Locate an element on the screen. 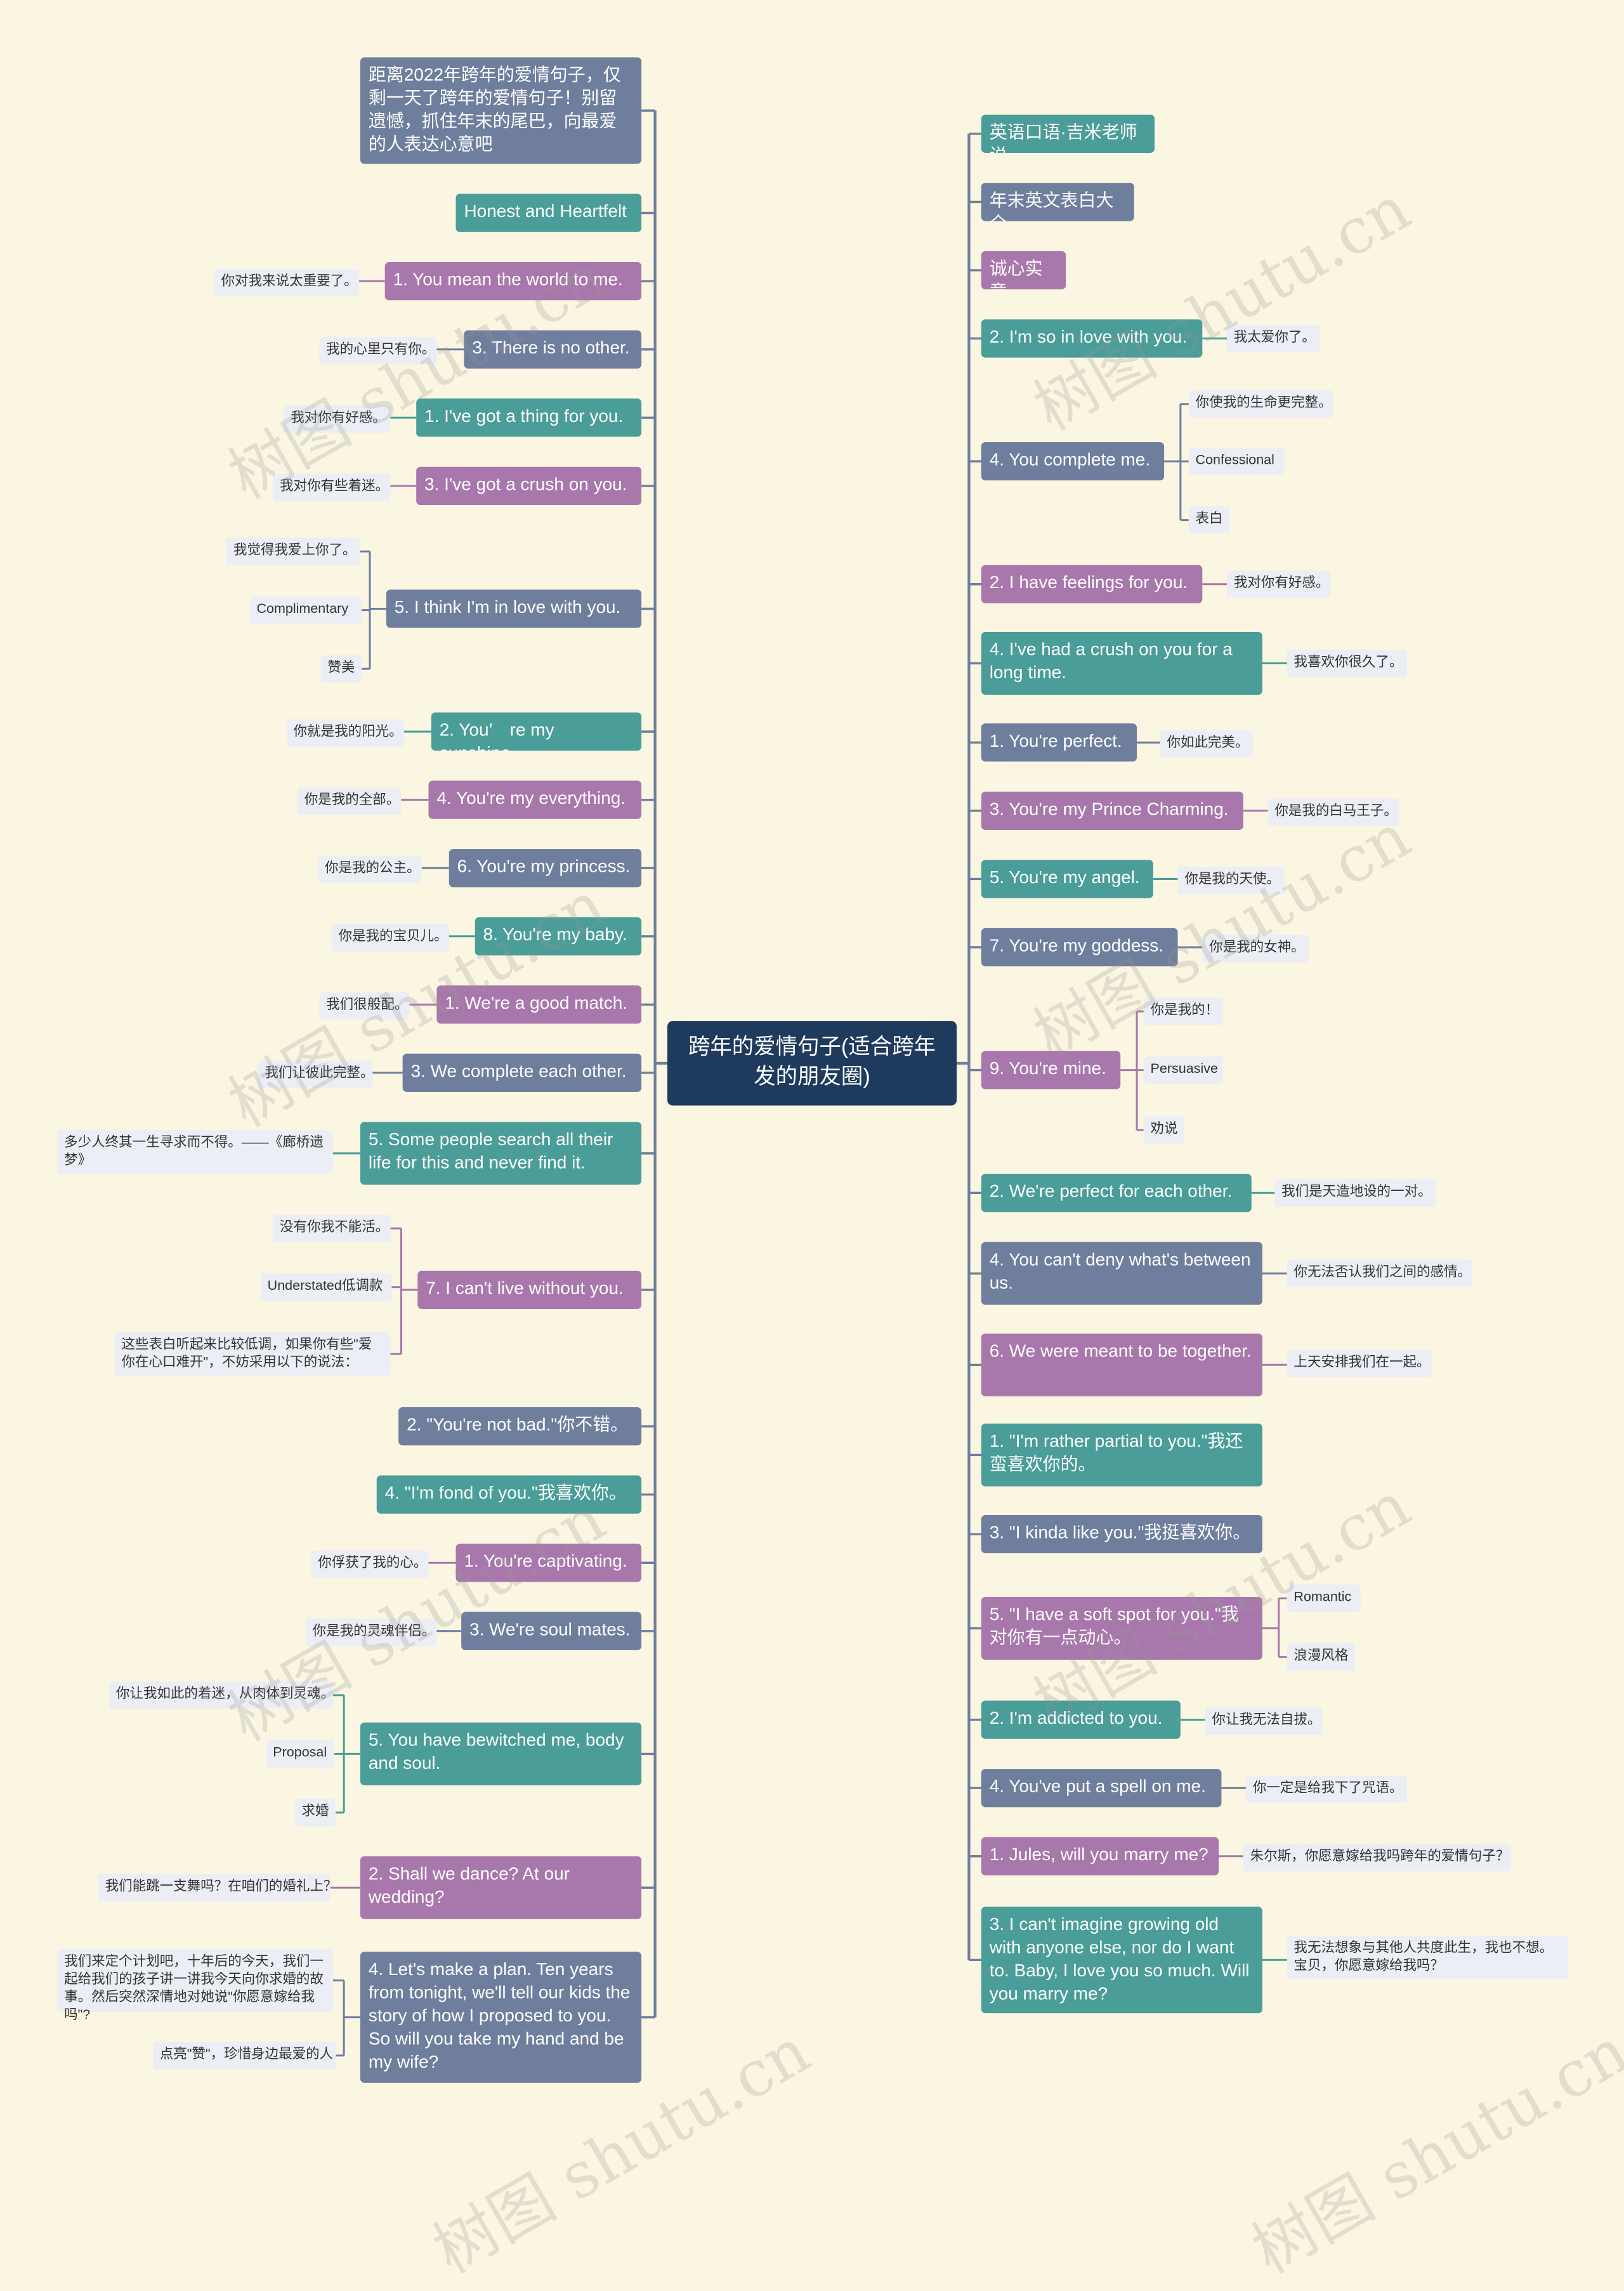 The image size is (1624, 2291). leaf-note: 你是我的宝贝儿。 is located at coordinates (390, 938).